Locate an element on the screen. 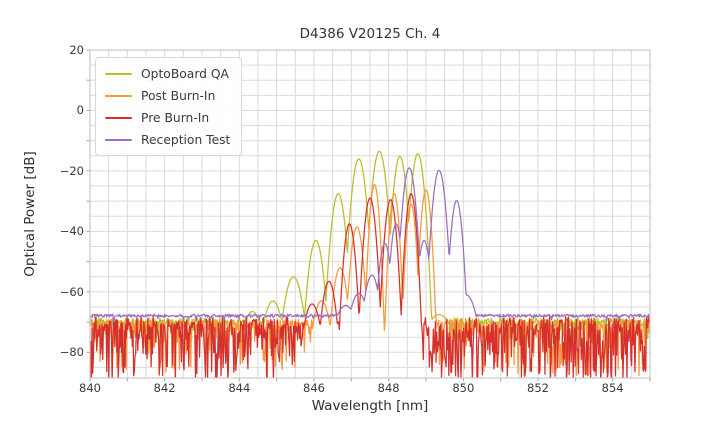  y-tick-label: −80 is located at coordinates (71, 352).